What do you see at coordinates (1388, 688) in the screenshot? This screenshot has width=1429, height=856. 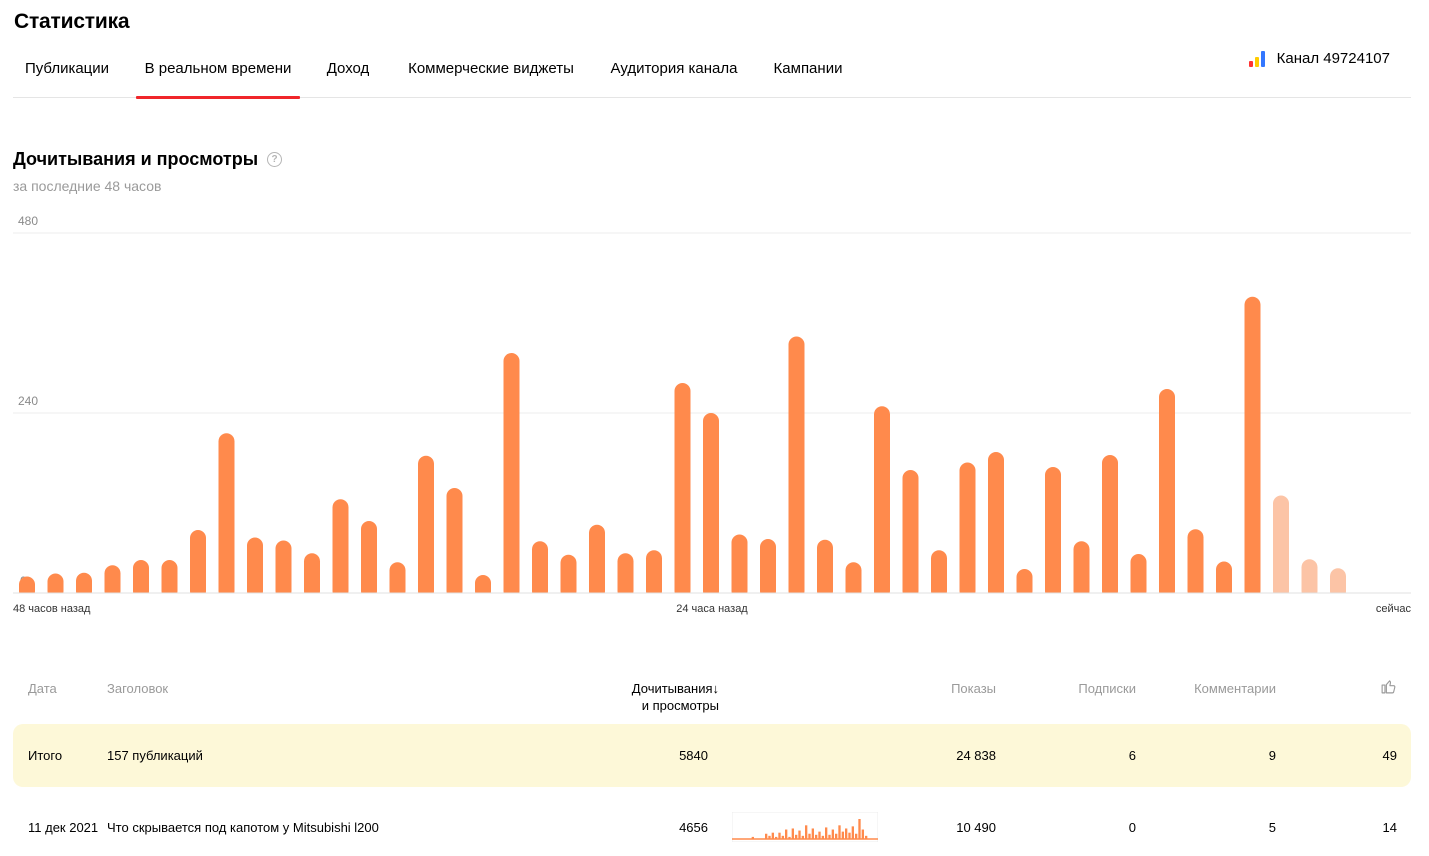 I see `thumbs-up-icon` at bounding box center [1388, 688].